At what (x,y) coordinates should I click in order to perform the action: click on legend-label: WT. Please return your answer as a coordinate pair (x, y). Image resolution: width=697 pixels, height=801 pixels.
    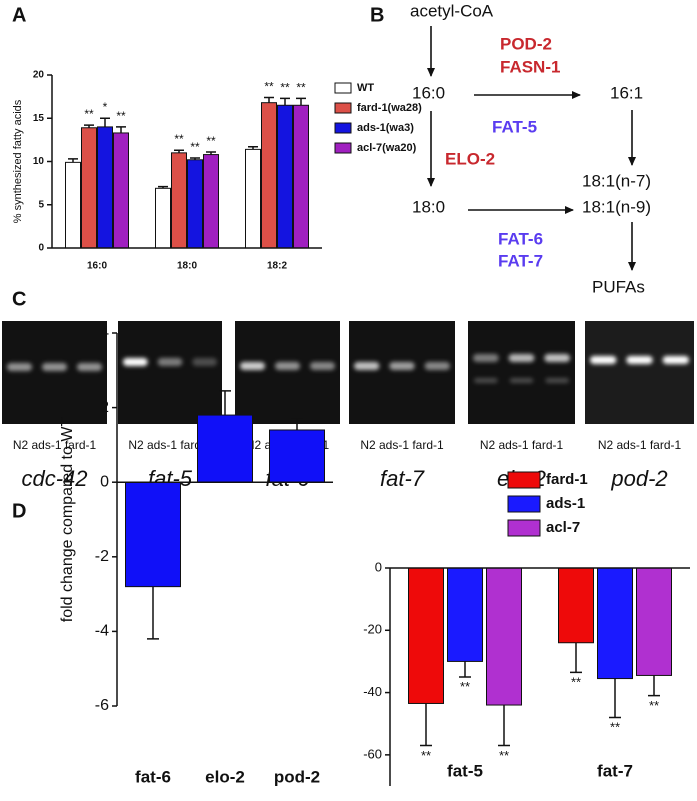
    Looking at the image, I should click on (365, 88).